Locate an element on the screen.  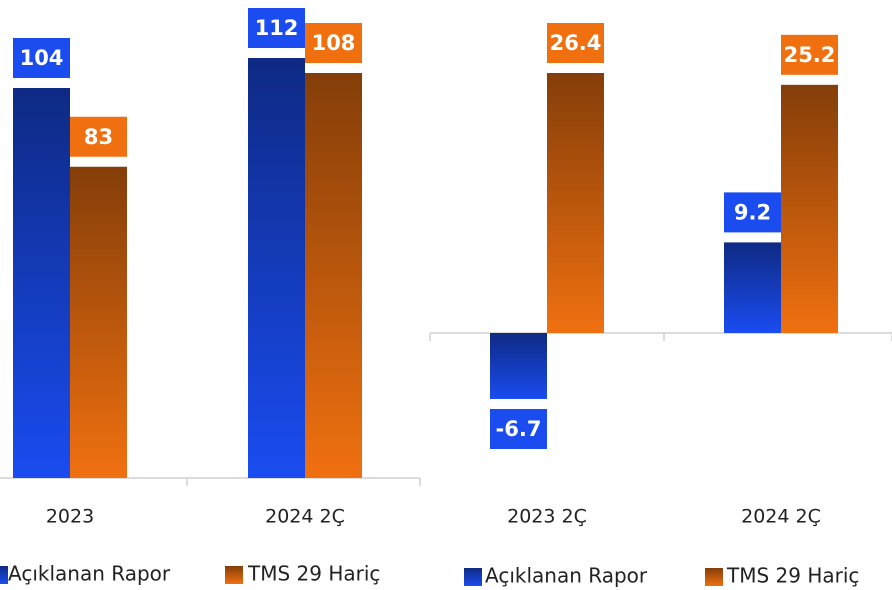
value-label: 9.2 is located at coordinates (752, 212).